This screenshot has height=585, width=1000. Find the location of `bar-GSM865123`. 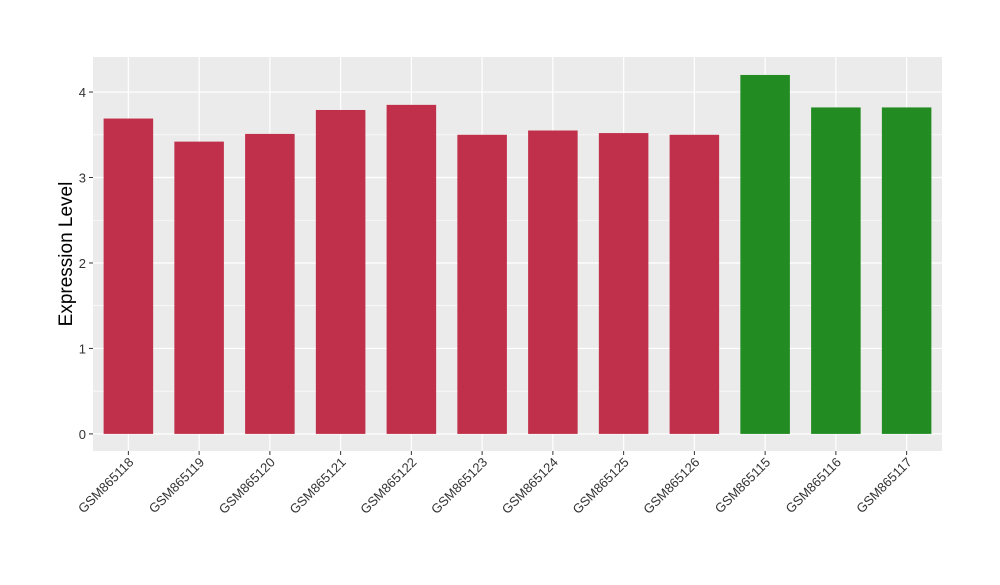

bar-GSM865123 is located at coordinates (482, 284).